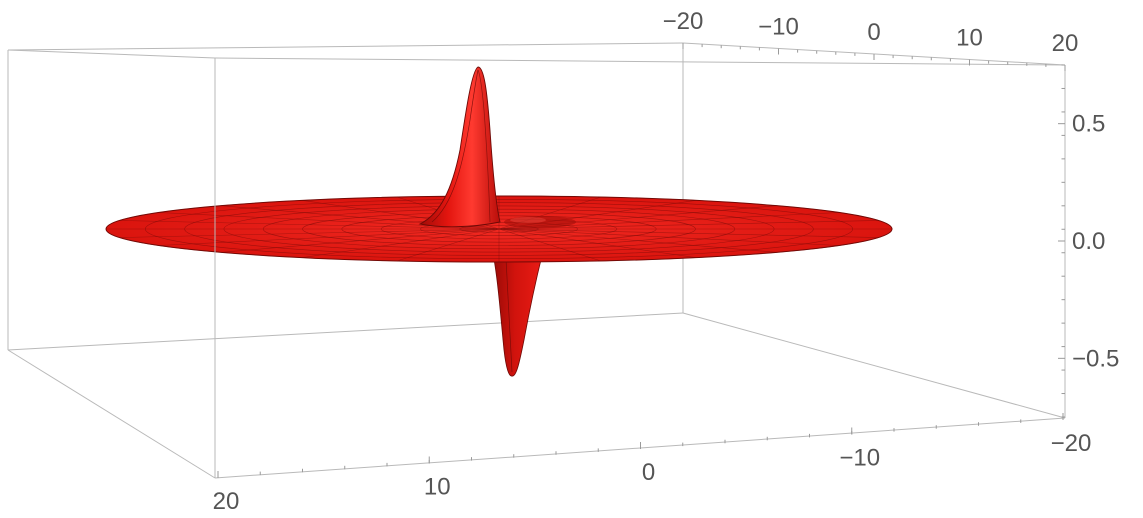  I want to click on surface-trough, so click(518, 304).